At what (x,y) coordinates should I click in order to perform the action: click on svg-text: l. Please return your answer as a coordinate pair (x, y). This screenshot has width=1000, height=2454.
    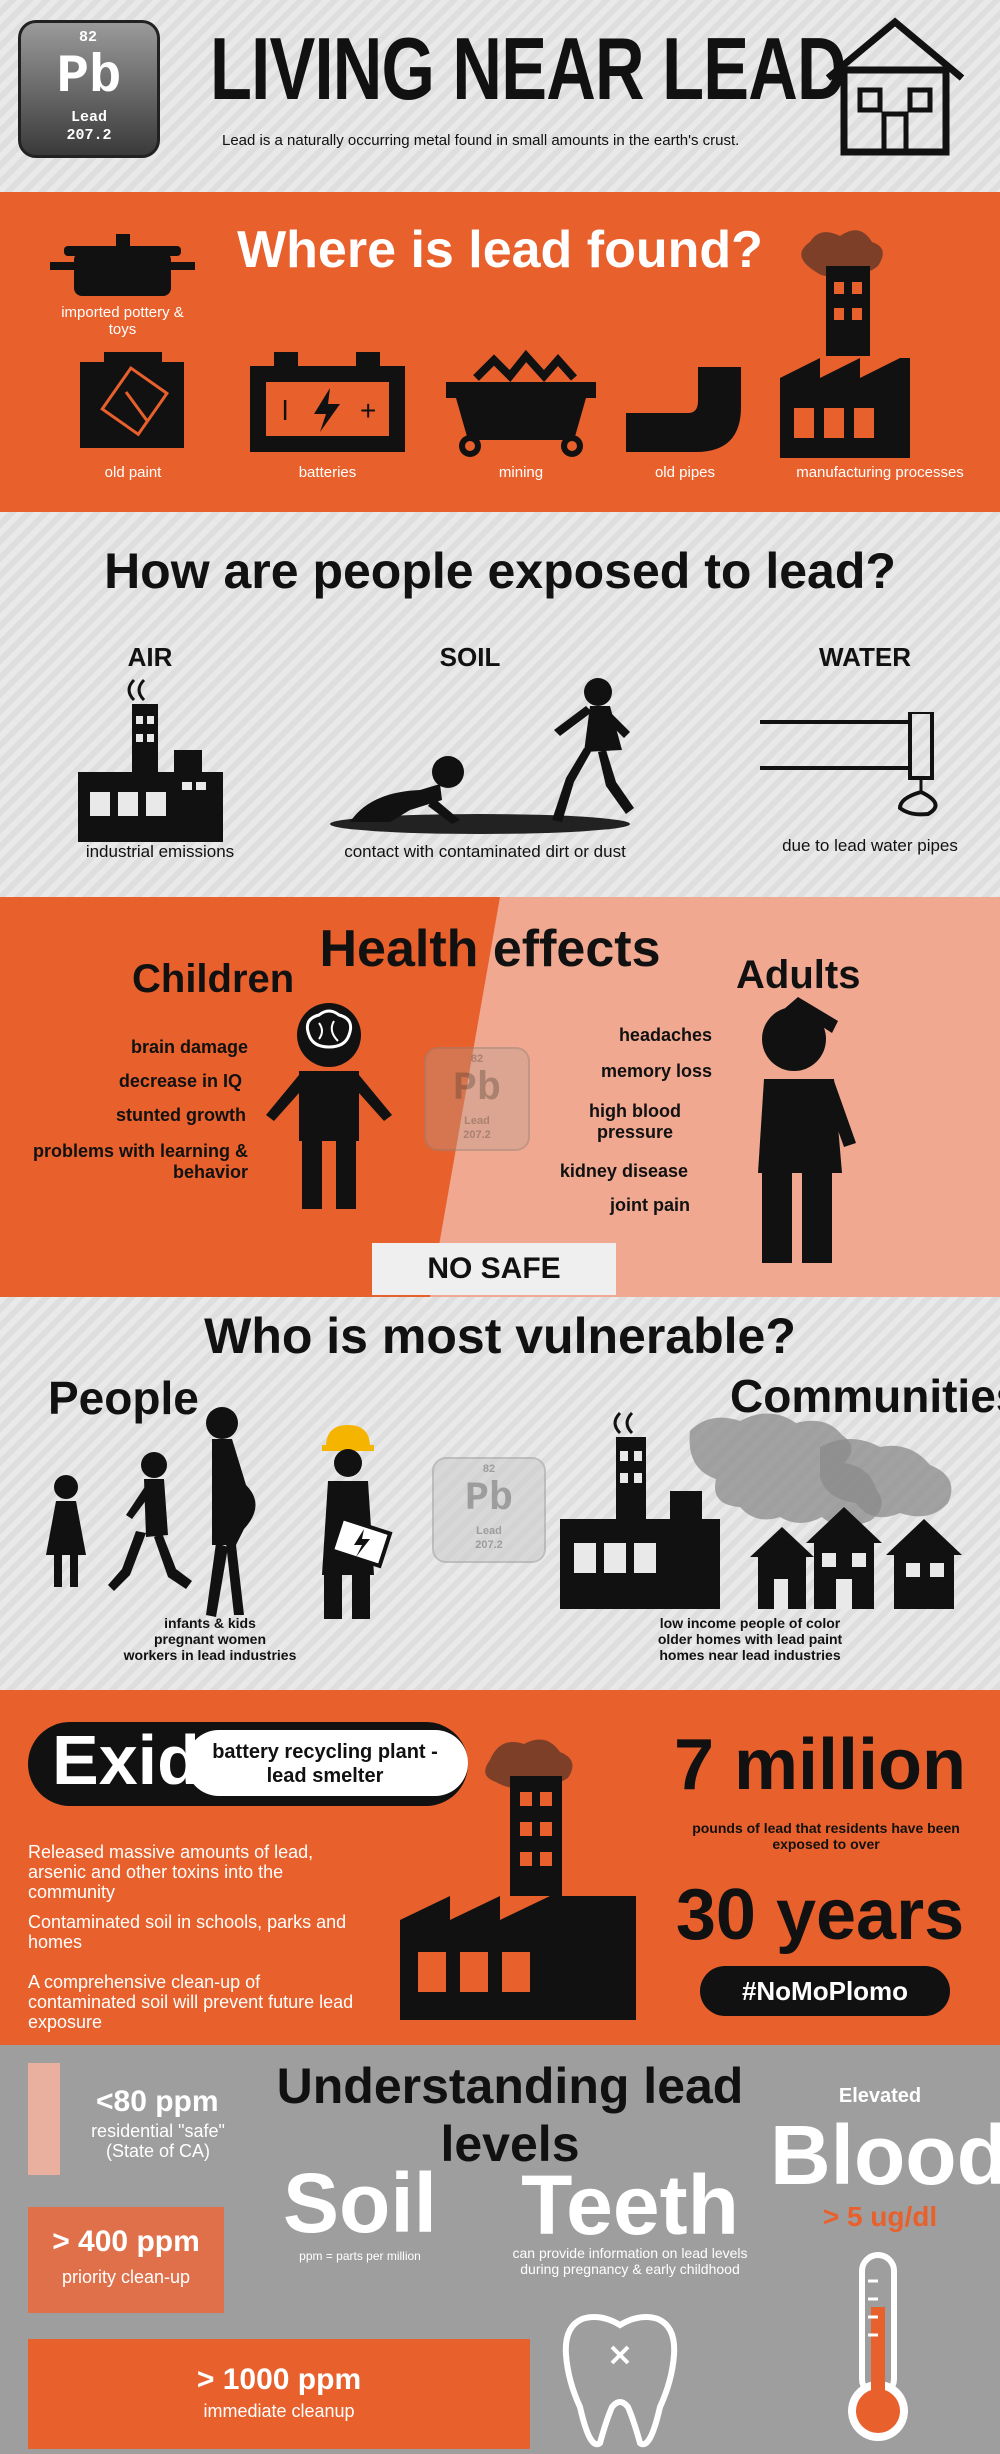
    Looking at the image, I should click on (285, 410).